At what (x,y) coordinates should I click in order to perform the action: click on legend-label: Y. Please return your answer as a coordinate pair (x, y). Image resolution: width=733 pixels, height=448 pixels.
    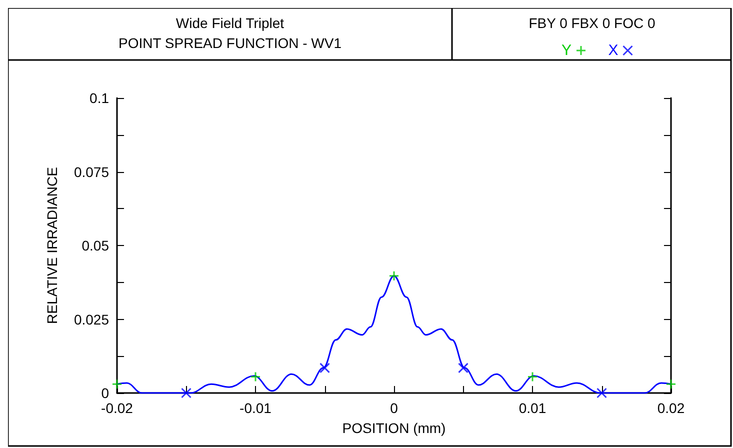
    Looking at the image, I should click on (566, 50).